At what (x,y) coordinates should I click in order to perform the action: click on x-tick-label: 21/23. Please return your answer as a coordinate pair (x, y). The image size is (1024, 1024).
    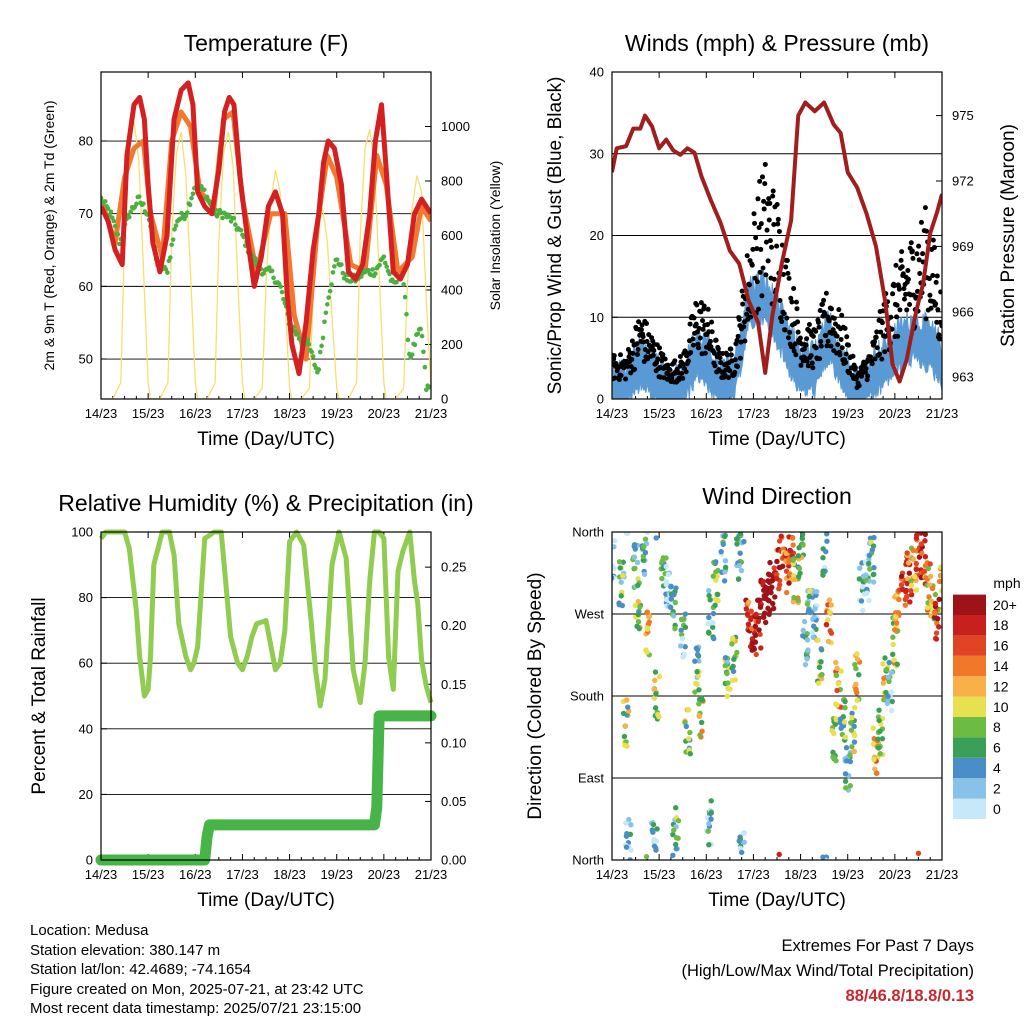
    Looking at the image, I should click on (431, 413).